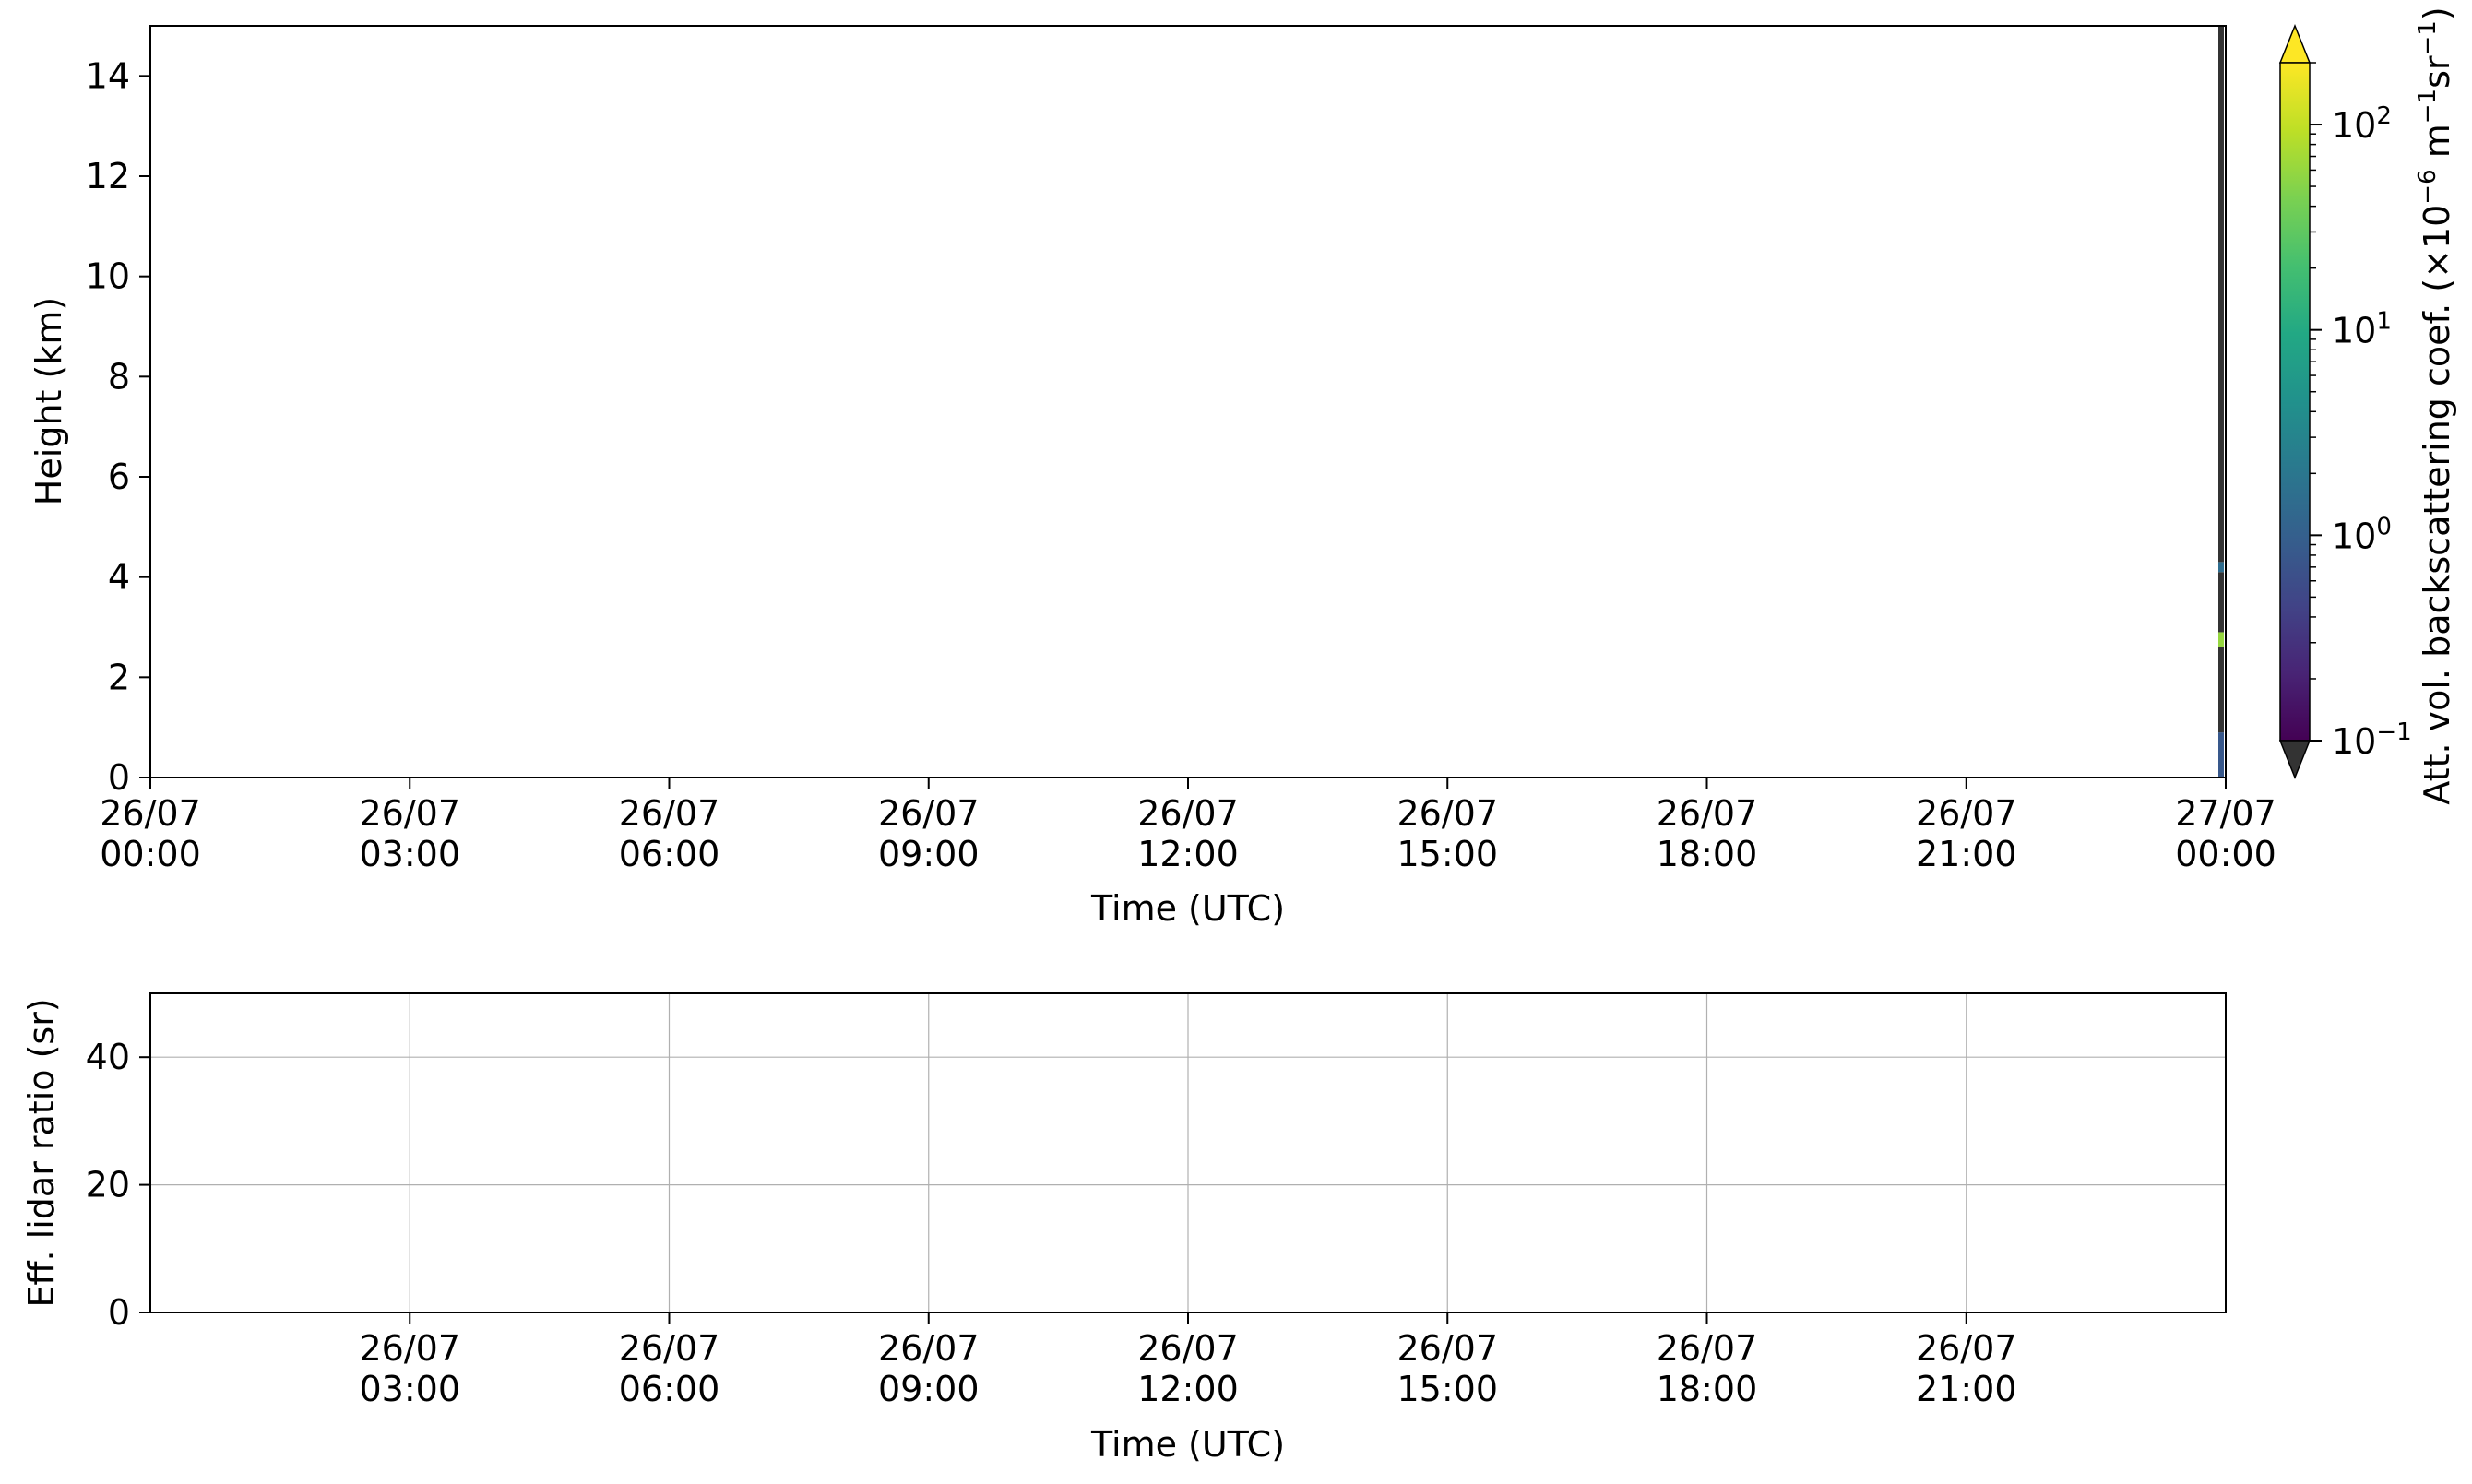  What do you see at coordinates (119, 477) in the screenshot?
I see `y-tick-label: 6` at bounding box center [119, 477].